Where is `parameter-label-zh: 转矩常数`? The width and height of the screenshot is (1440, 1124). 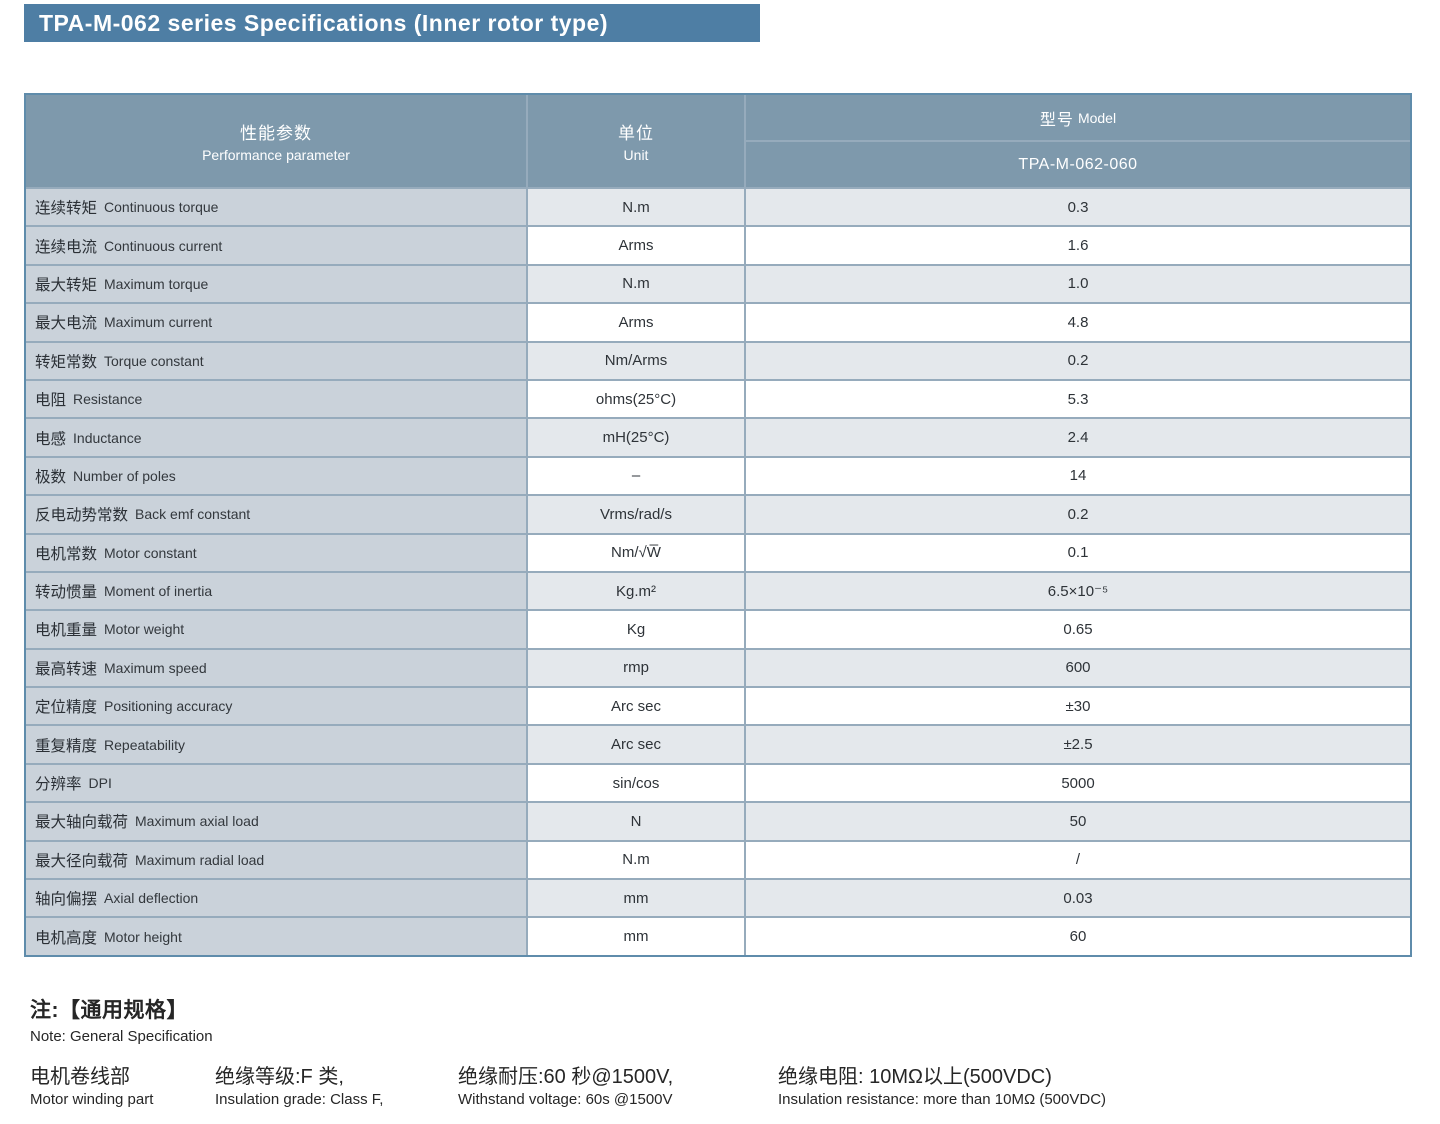
parameter-label-zh: 转矩常数 is located at coordinates (66, 362).